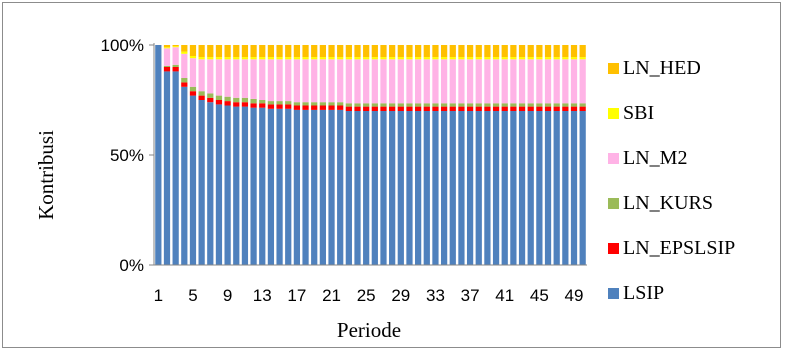  What do you see at coordinates (613, 158) in the screenshot?
I see `legend-swatch-ln-m2` at bounding box center [613, 158].